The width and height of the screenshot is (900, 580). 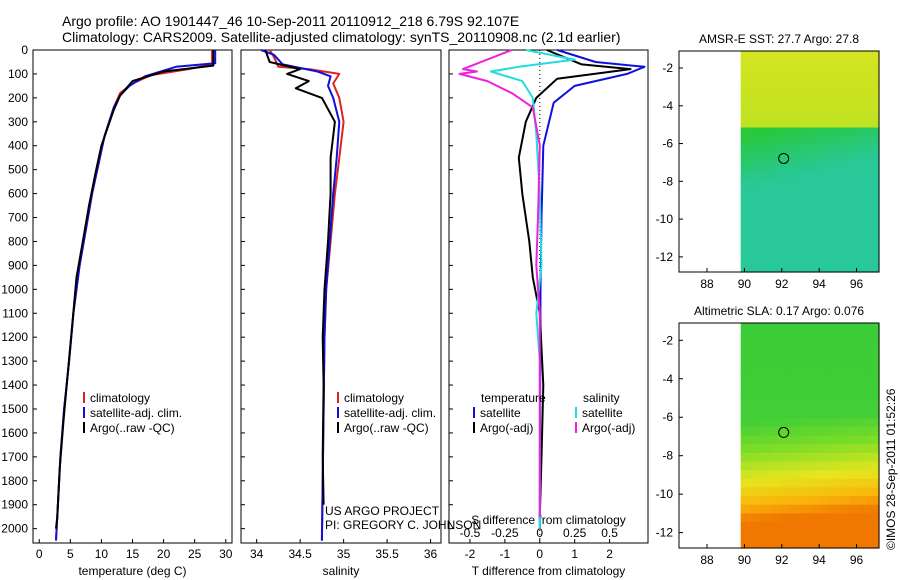 What do you see at coordinates (403, 525) in the screenshot?
I see `credit-pi: PI: GREGORY C. JOHNSON` at bounding box center [403, 525].